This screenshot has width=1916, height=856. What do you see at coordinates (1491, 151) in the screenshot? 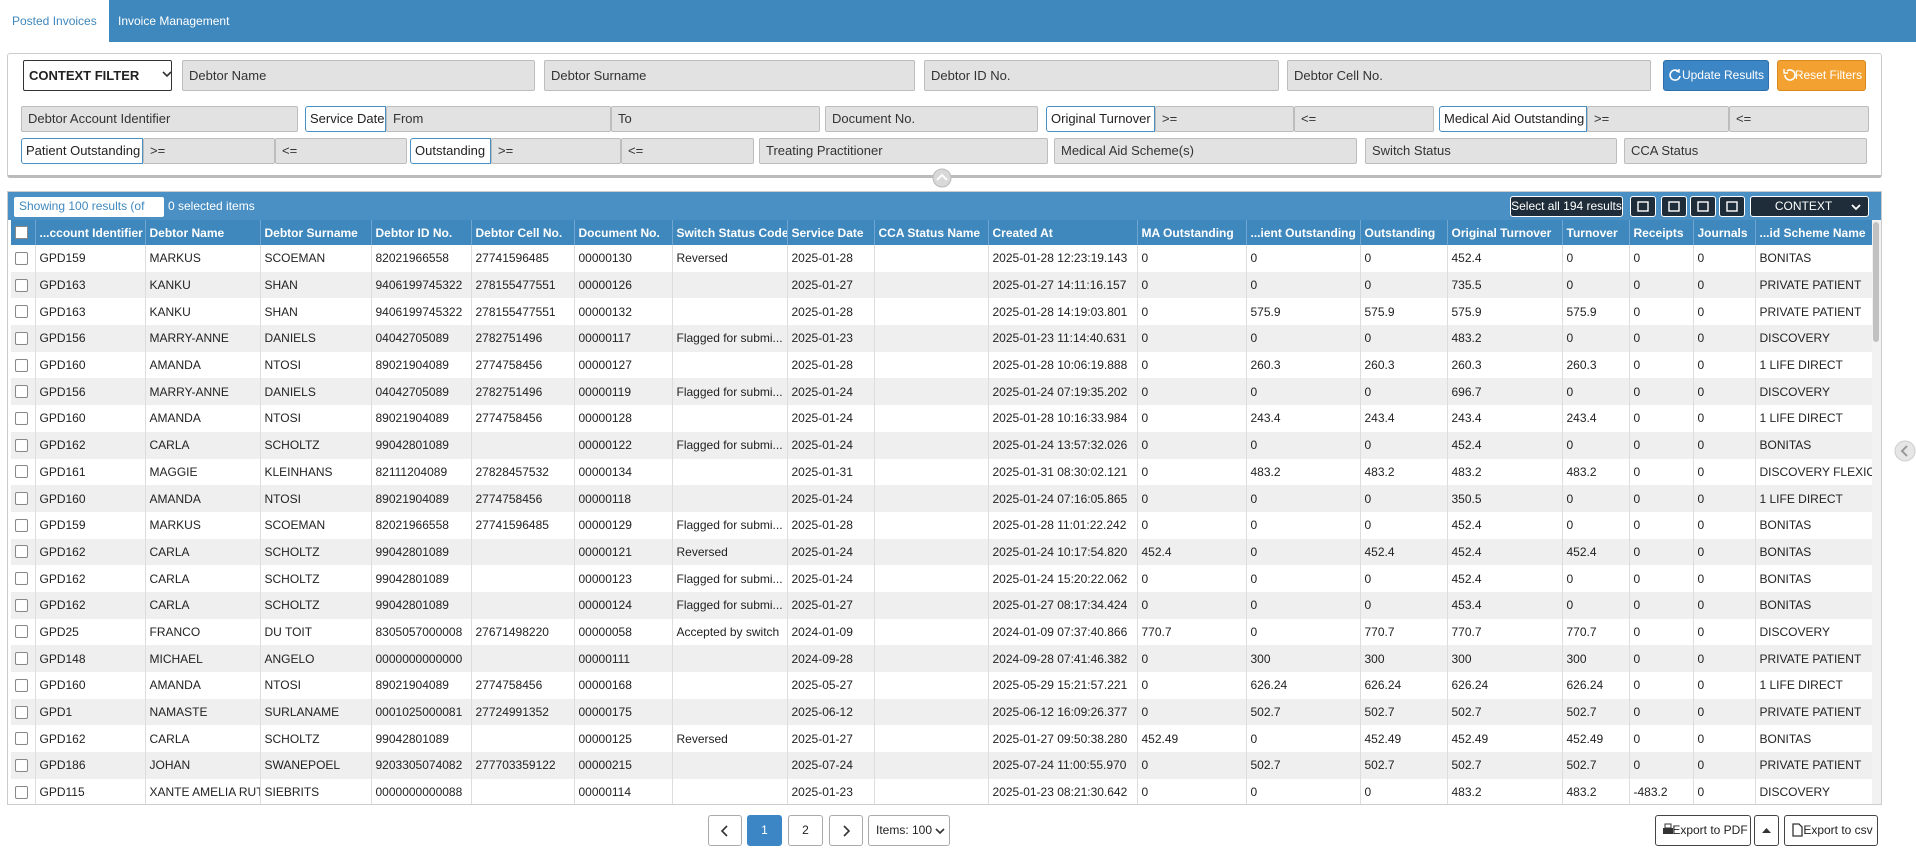
I see `filter-input: Switch Status` at bounding box center [1491, 151].